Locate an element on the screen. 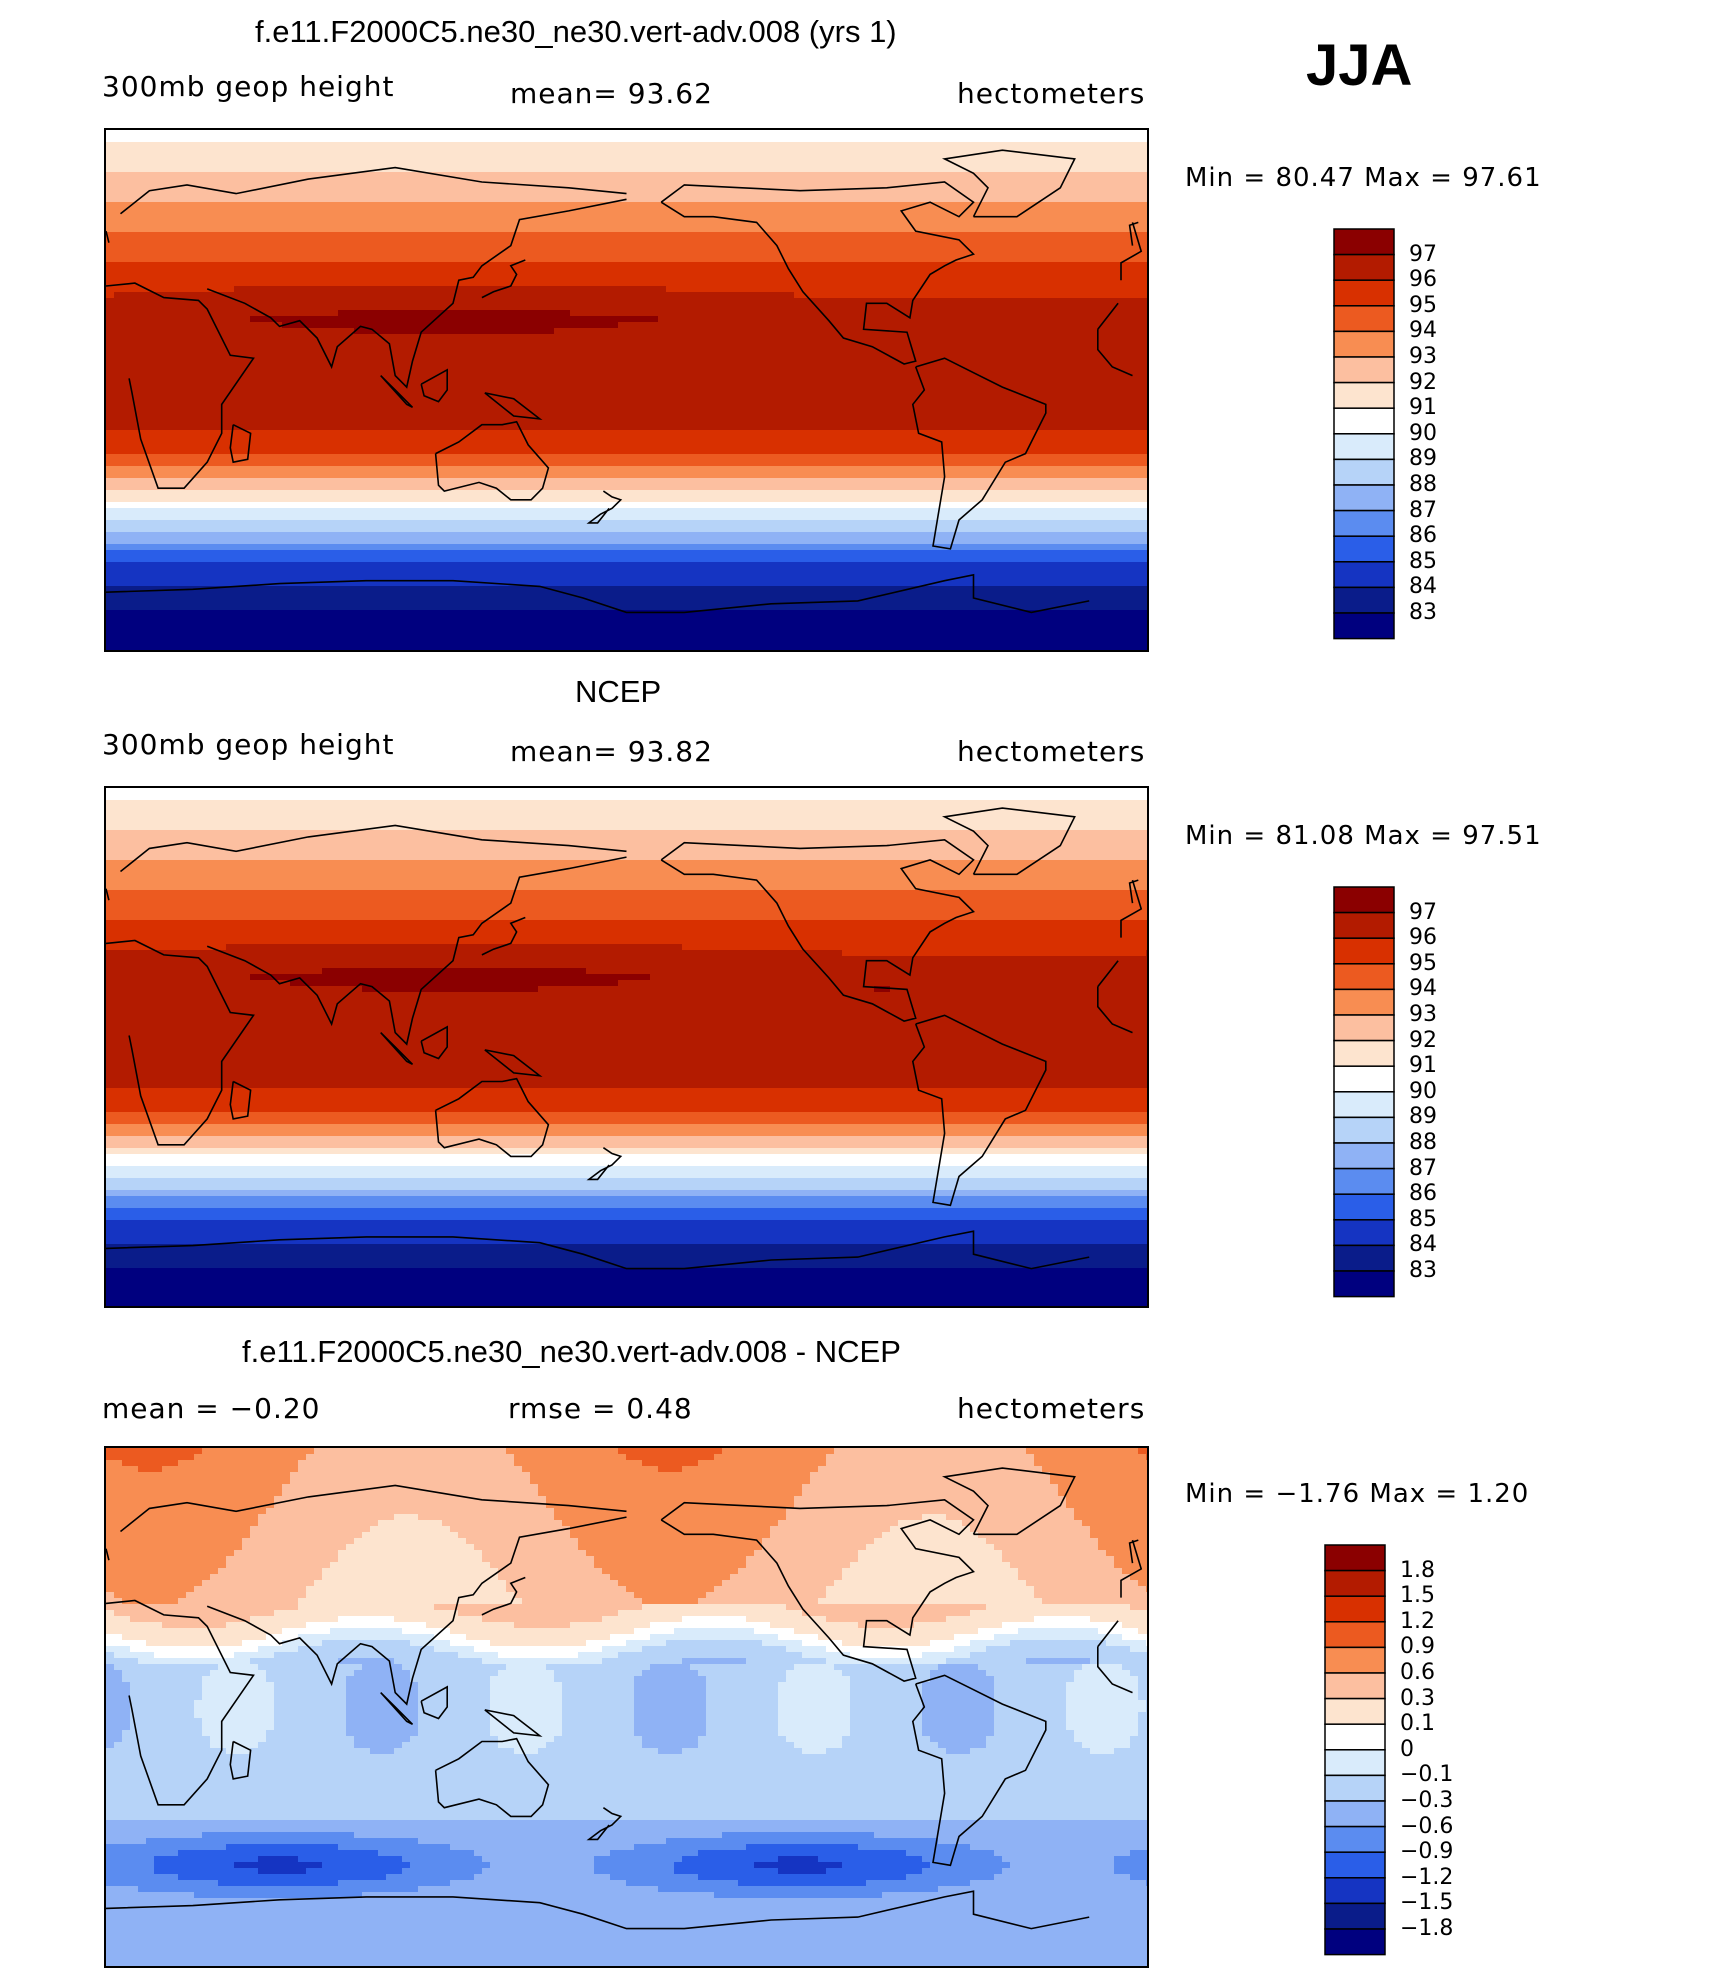  colorbar-label: 83 is located at coordinates (1423, 1270).